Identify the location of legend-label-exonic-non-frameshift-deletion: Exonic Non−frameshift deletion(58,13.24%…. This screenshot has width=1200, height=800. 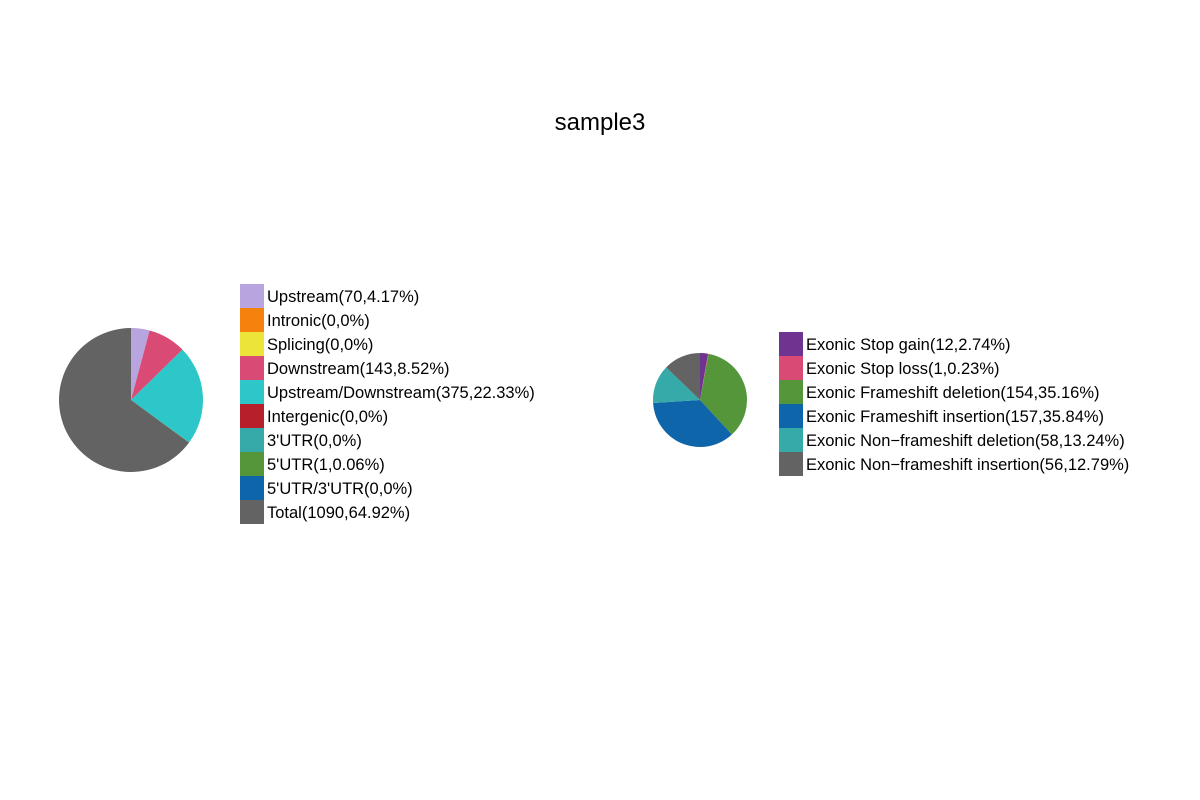
(965, 441).